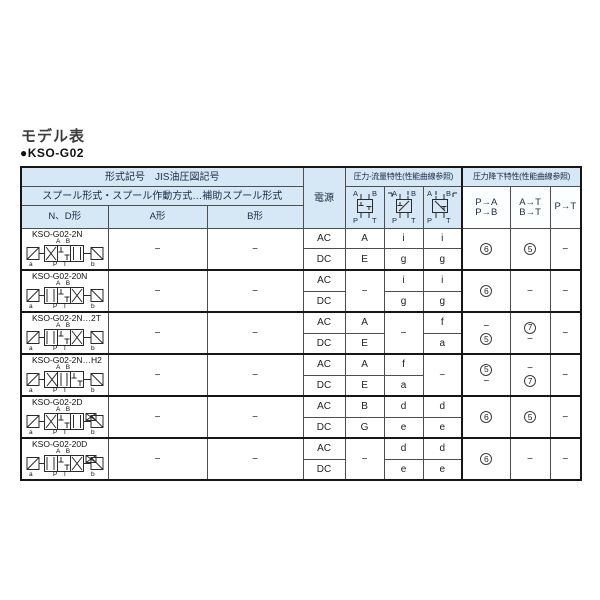  I want to click on stacked-values: − 5, so click(486, 333).